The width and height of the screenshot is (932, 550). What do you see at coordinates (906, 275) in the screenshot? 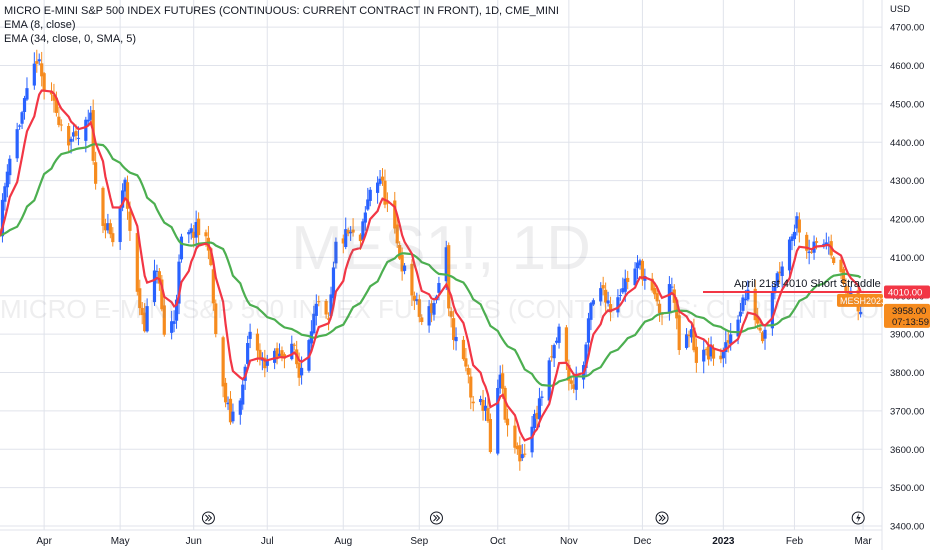
I see `price-axis: USD` at bounding box center [906, 275].